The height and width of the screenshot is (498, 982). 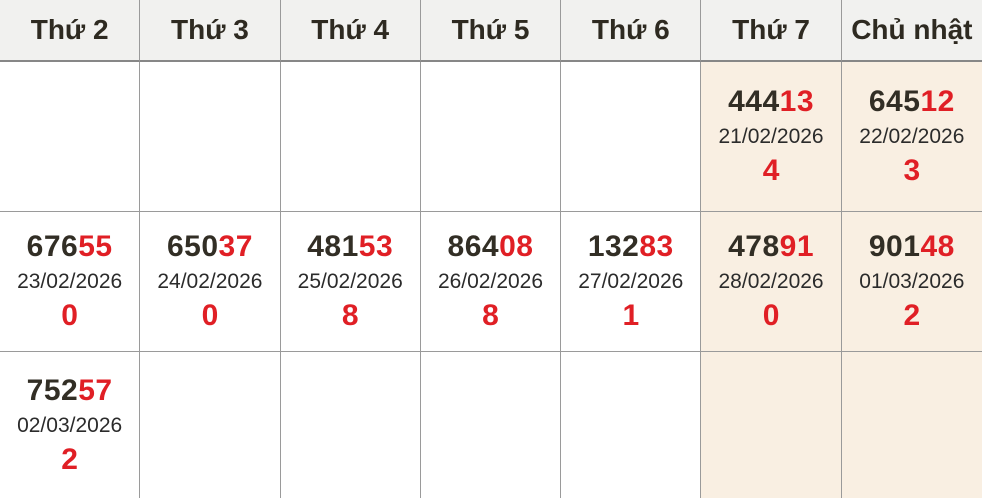 What do you see at coordinates (210, 31) in the screenshot?
I see `day-header-tuesday: Thứ 3` at bounding box center [210, 31].